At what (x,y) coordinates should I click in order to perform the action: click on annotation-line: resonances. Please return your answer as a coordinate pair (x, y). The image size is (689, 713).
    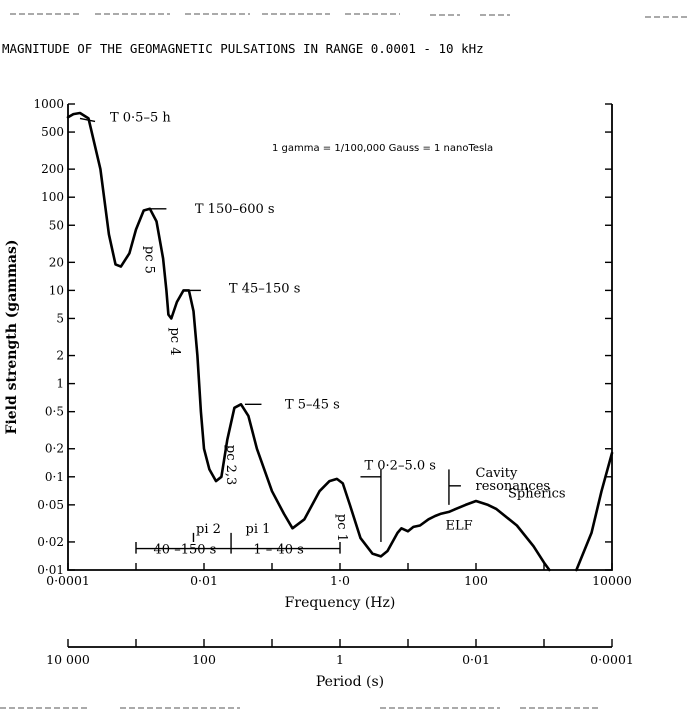
    Looking at the image, I should click on (513, 486).